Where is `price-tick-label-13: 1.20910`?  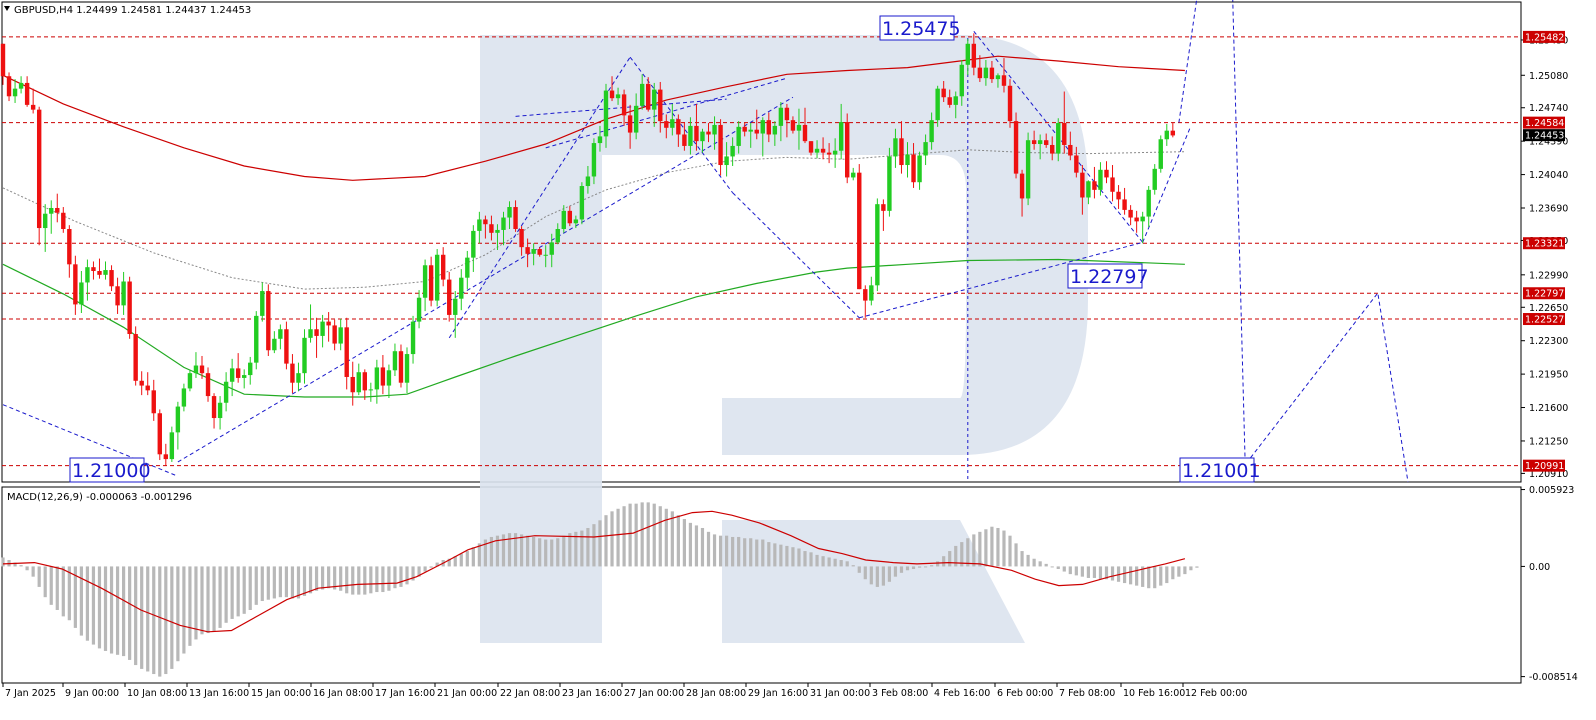 price-tick-label-13: 1.20910 is located at coordinates (1548, 474).